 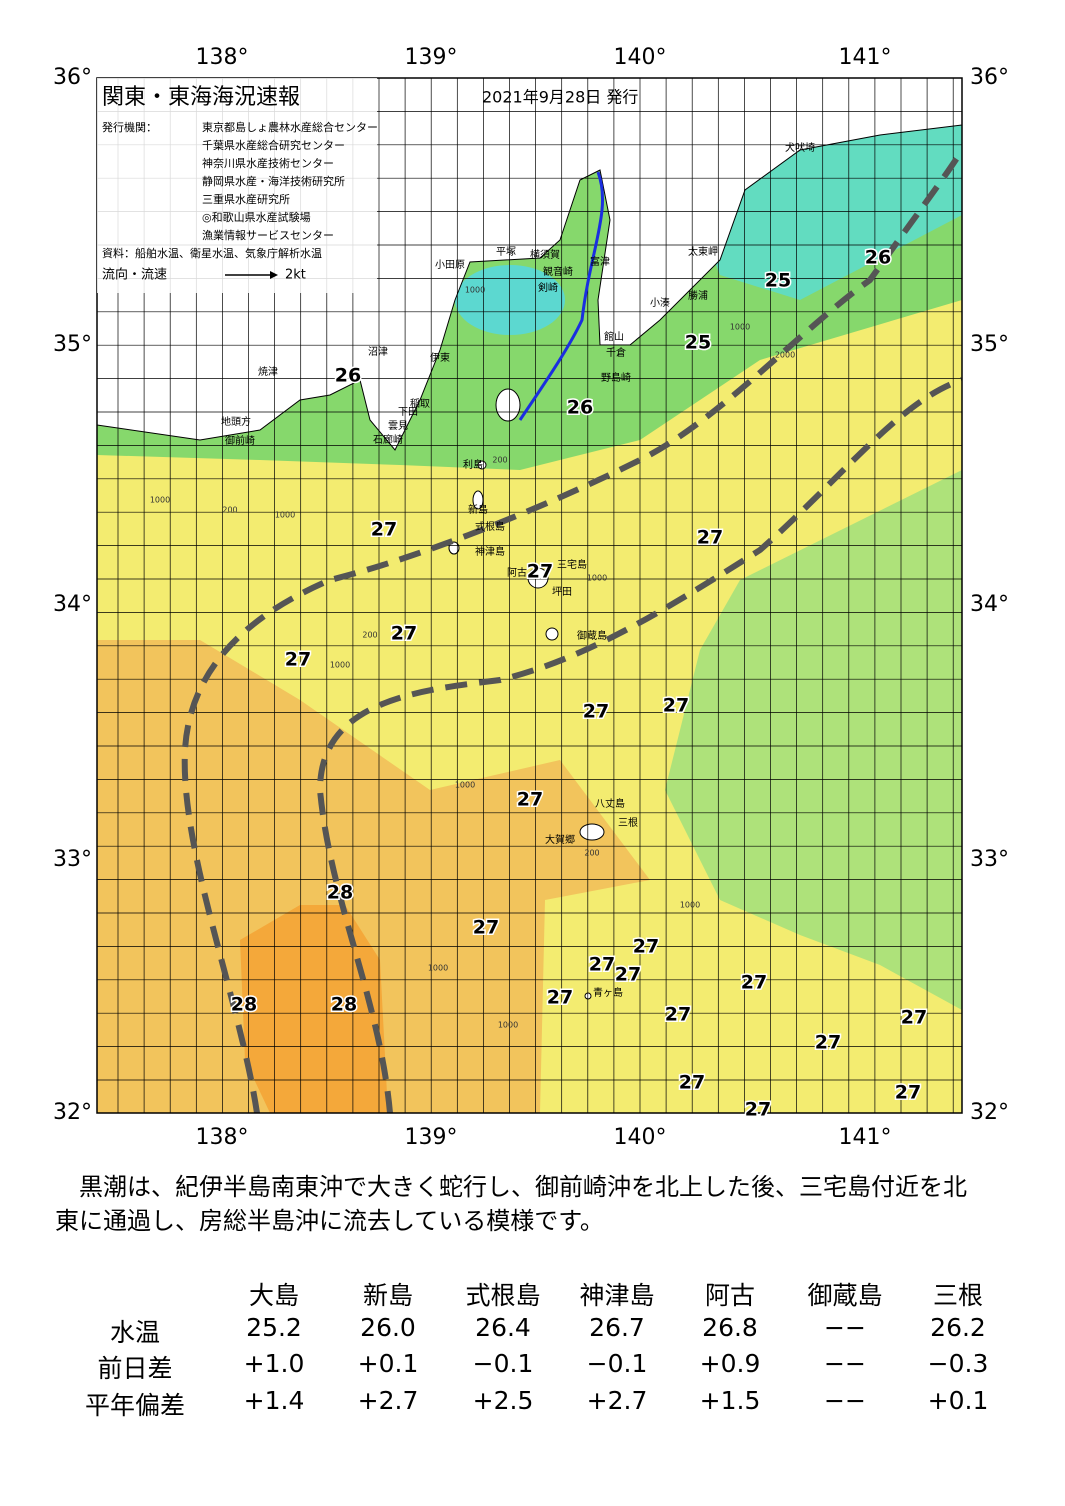 I want to click on place-name: 伊東, so click(x=440, y=357).